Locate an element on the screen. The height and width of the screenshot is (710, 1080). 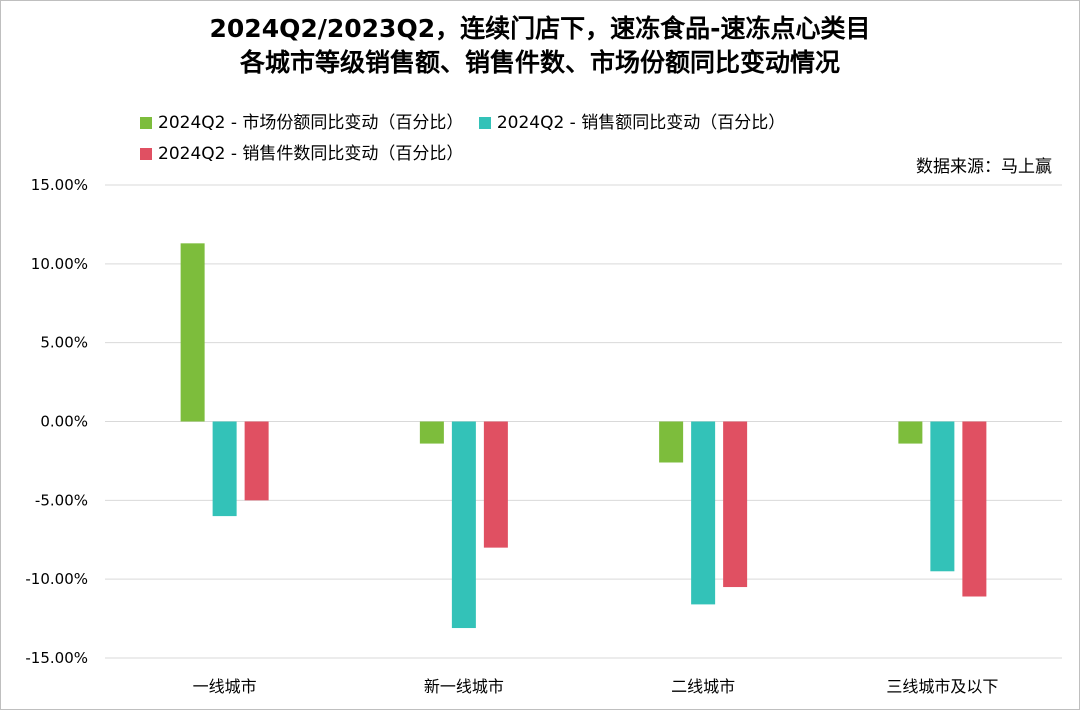
legend-label-market-share: 2024Q2 - 市场份额同比变动（百分比） is located at coordinates (311, 123).